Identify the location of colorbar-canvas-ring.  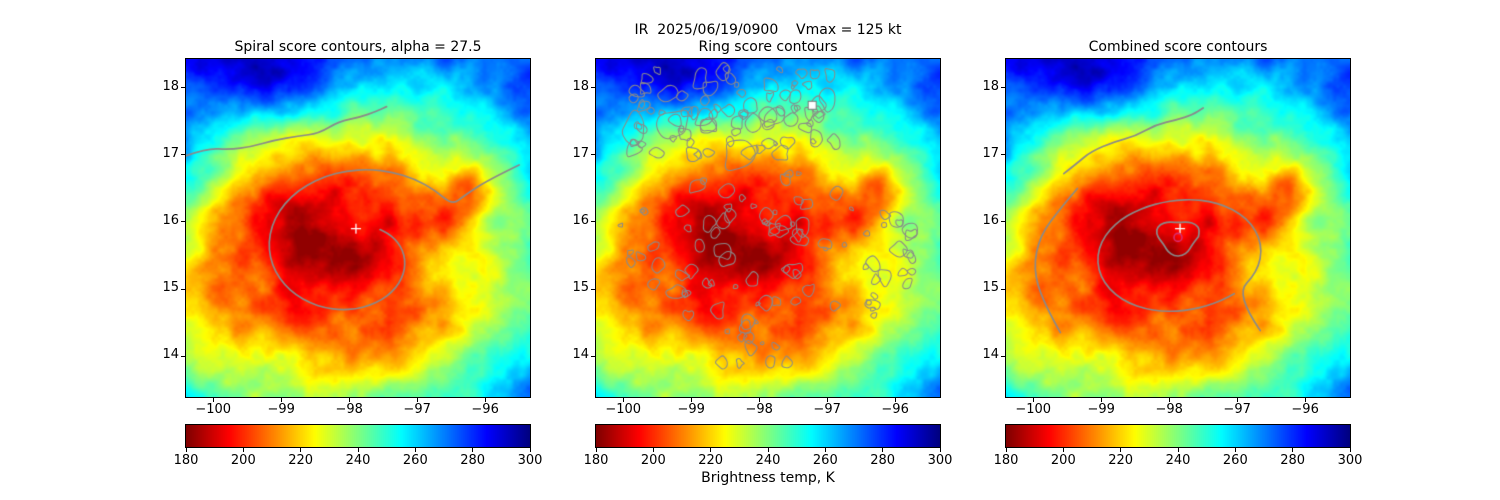
(768, 436).